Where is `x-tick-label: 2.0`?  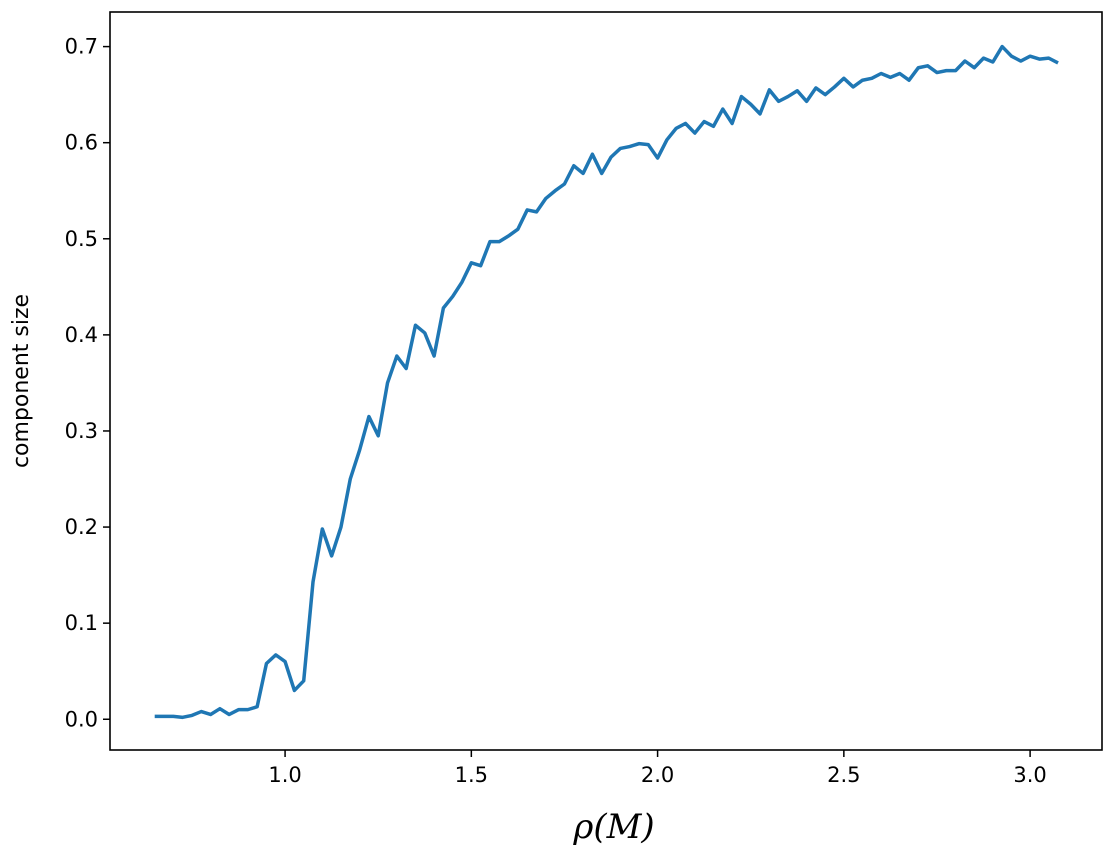
x-tick-label: 2.0 is located at coordinates (657, 775).